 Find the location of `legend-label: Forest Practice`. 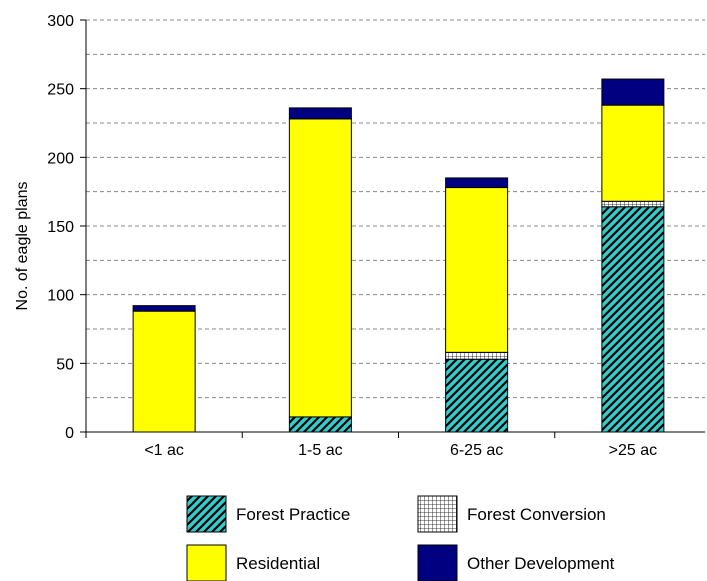

legend-label: Forest Practice is located at coordinates (293, 514).